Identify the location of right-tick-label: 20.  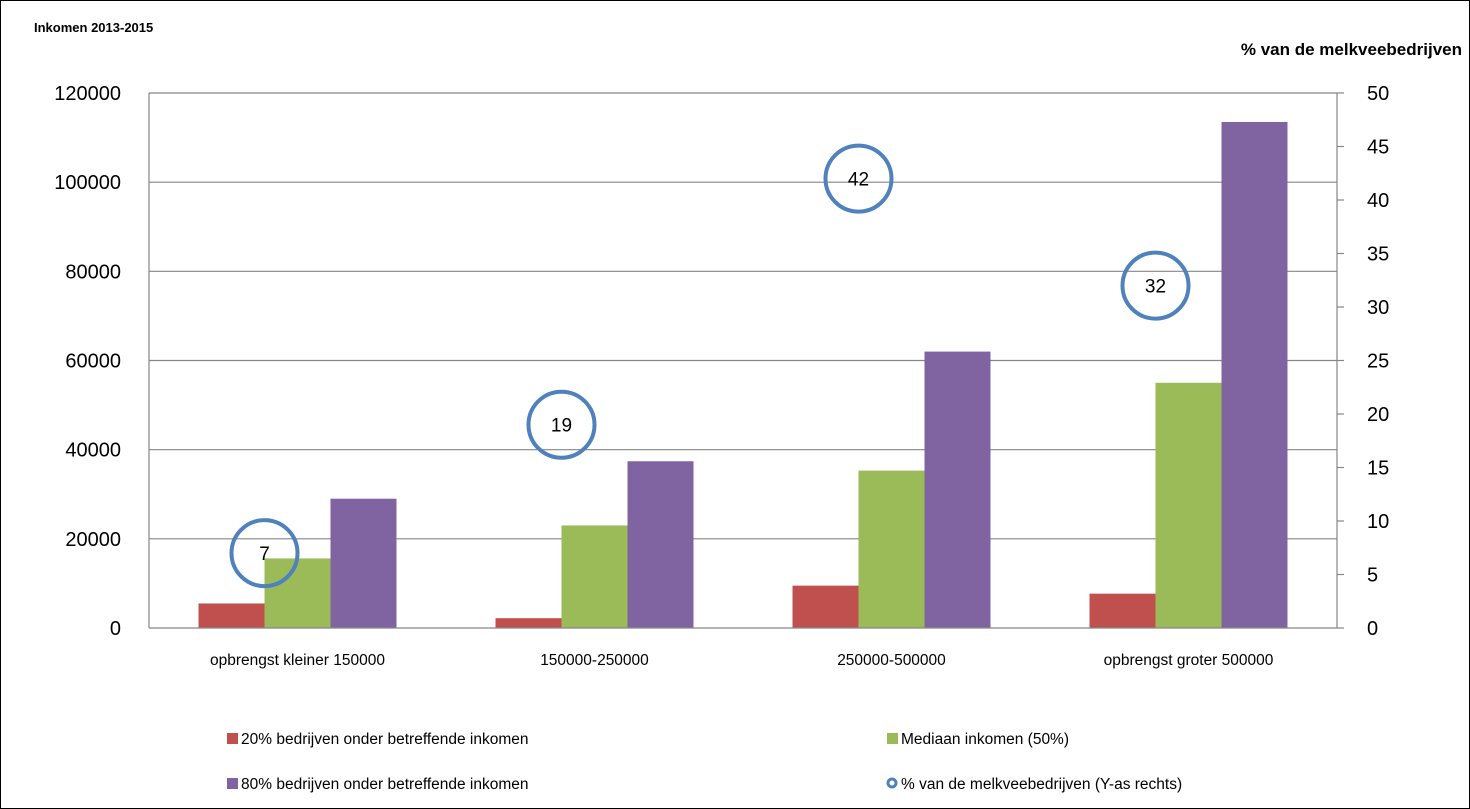
(1378, 415).